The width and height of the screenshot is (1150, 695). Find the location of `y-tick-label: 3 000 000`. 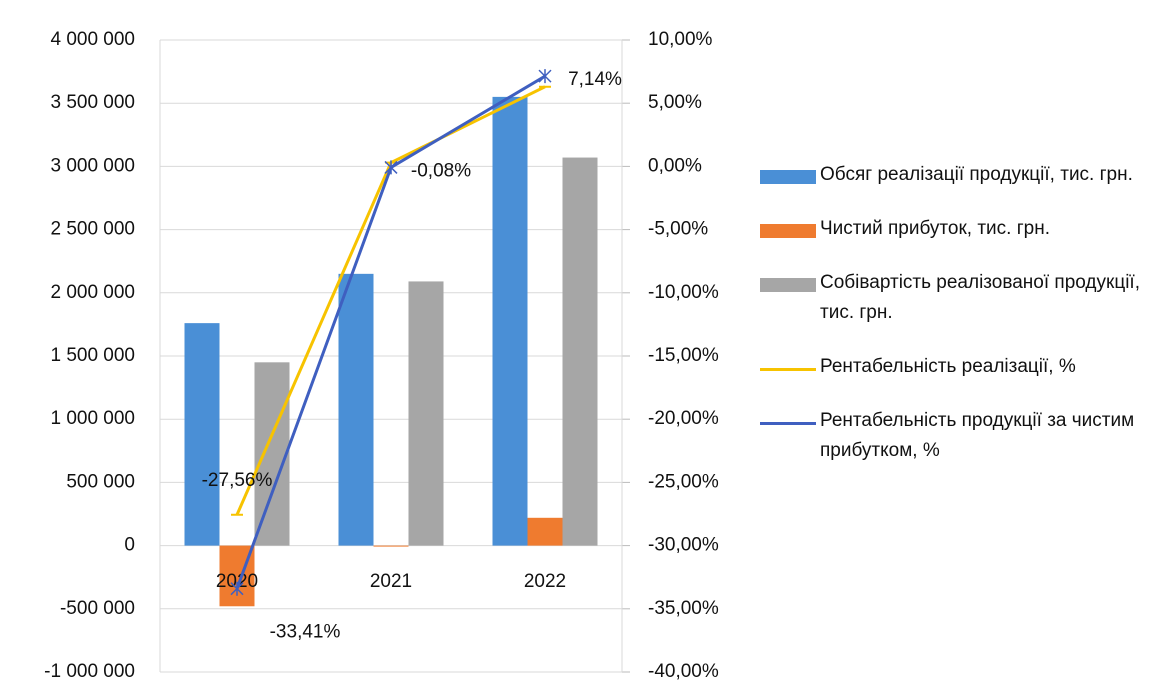

y-tick-label: 3 000 000 is located at coordinates (92, 165).